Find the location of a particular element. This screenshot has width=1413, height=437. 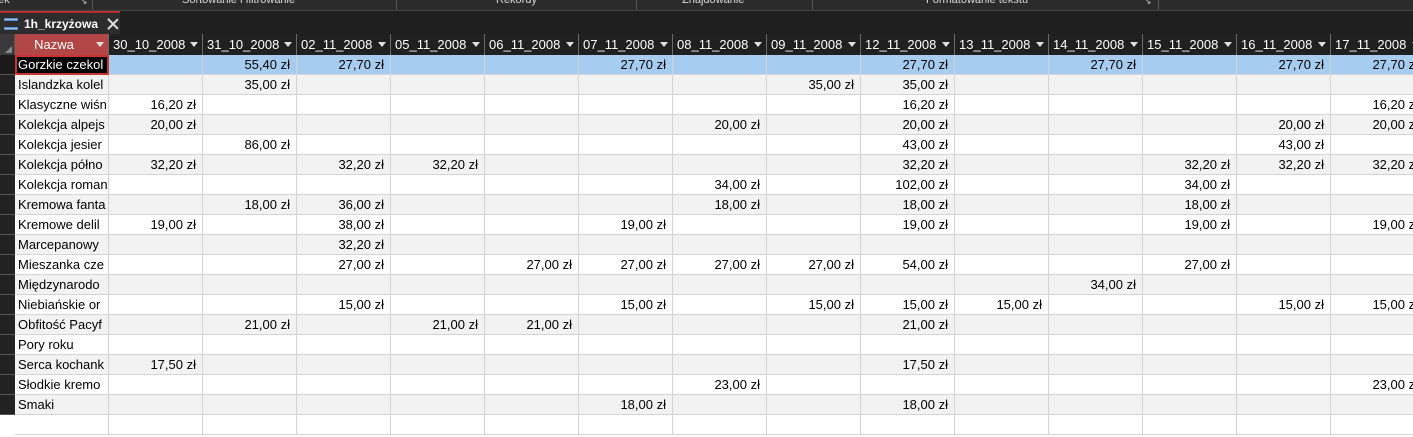

product-name-cell: Obfitość Pacyf is located at coordinates (62, 325).